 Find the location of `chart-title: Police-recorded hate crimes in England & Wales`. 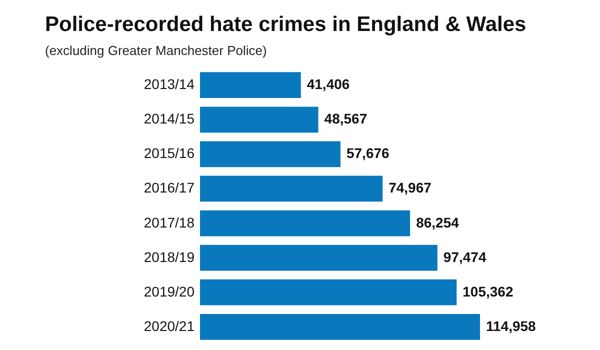

chart-title: Police-recorded hate crimes in England & Wales is located at coordinates (285, 24).